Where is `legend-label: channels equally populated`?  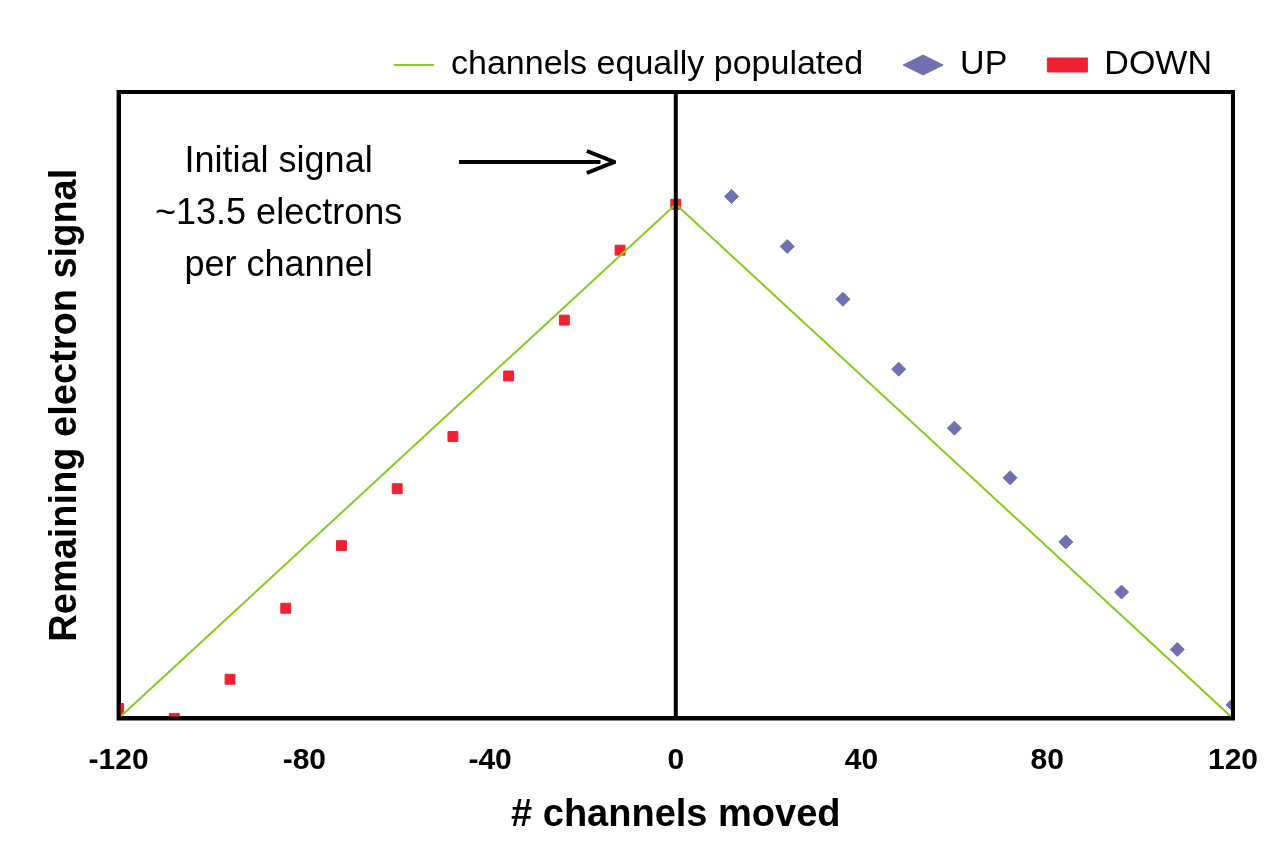
legend-label: channels equally populated is located at coordinates (657, 62).